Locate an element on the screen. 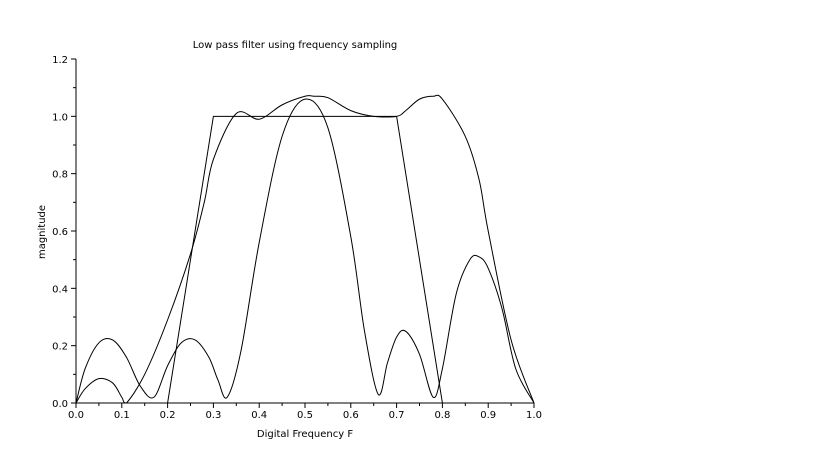 This screenshot has width=819, height=460. x-tick-label: 0.0 is located at coordinates (76, 415).